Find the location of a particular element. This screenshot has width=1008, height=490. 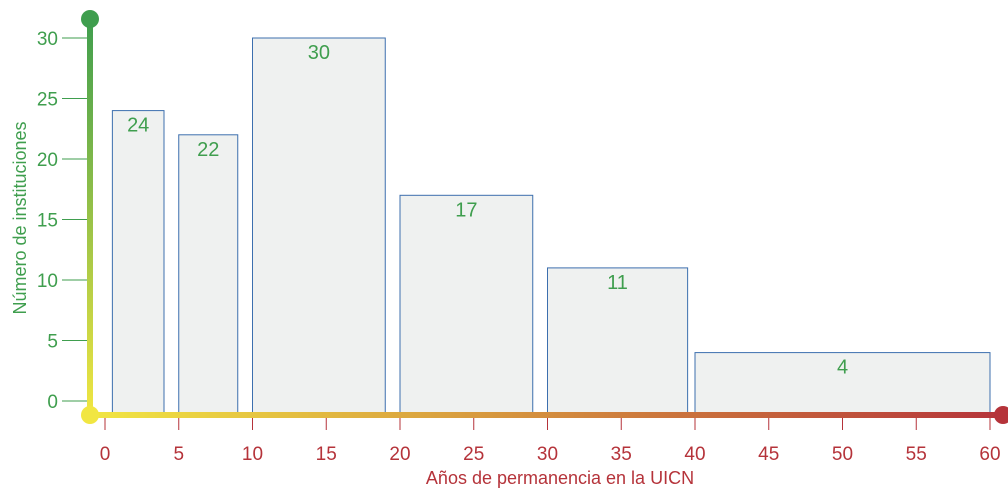

y-tick-label-10: 10 is located at coordinates (47, 281).